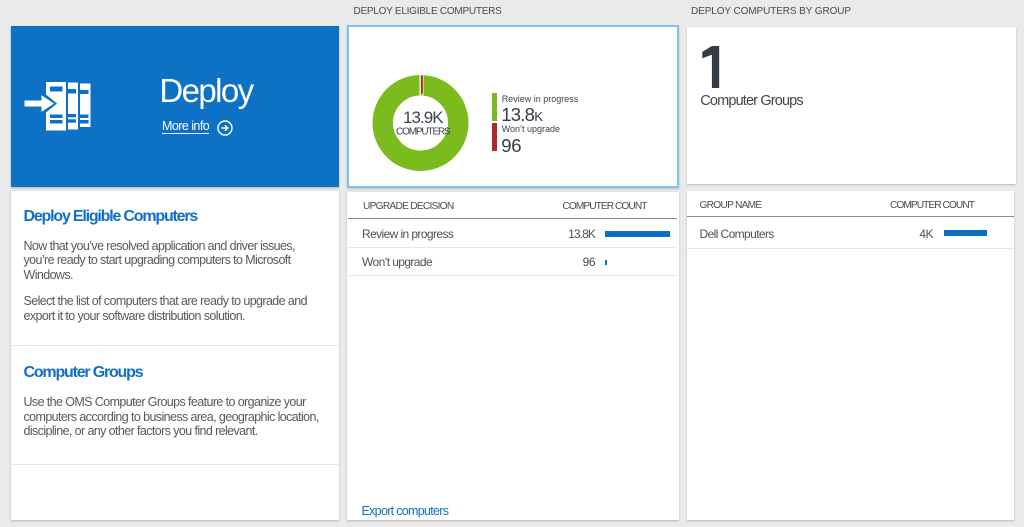 The height and width of the screenshot is (527, 1024). Describe the element at coordinates (423, 132) in the screenshot. I see `svg-text: COMPUTERS` at that location.